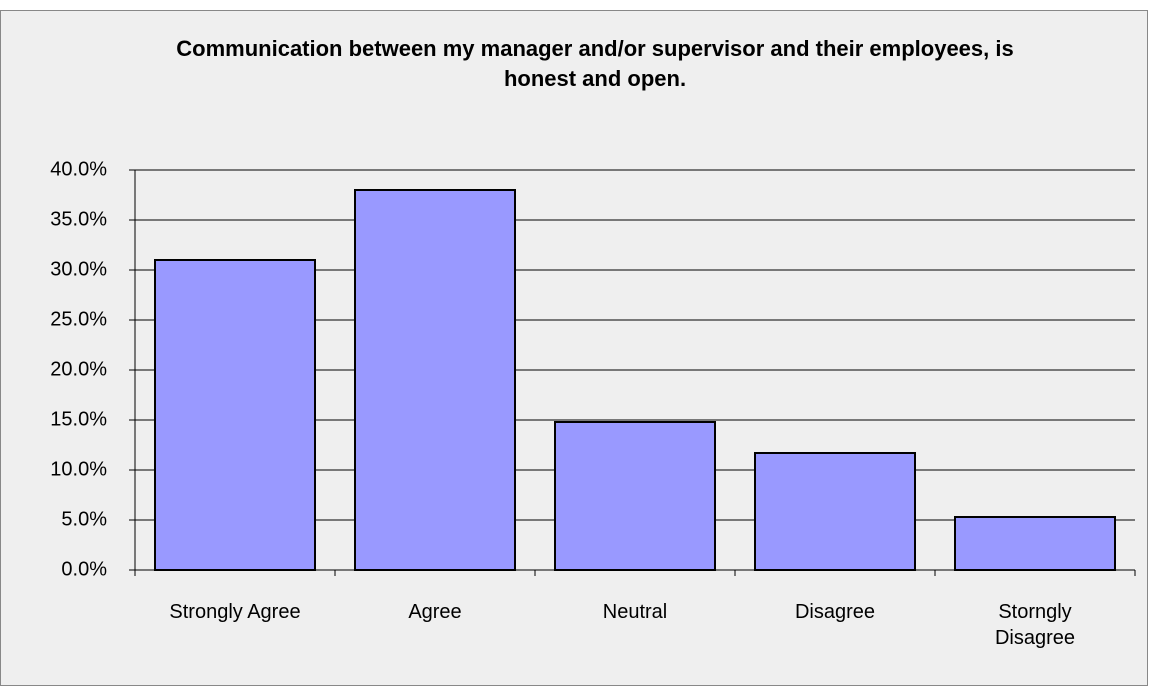 The image size is (1151, 688). What do you see at coordinates (435, 612) in the screenshot?
I see `x-tick-label: Agree` at bounding box center [435, 612].